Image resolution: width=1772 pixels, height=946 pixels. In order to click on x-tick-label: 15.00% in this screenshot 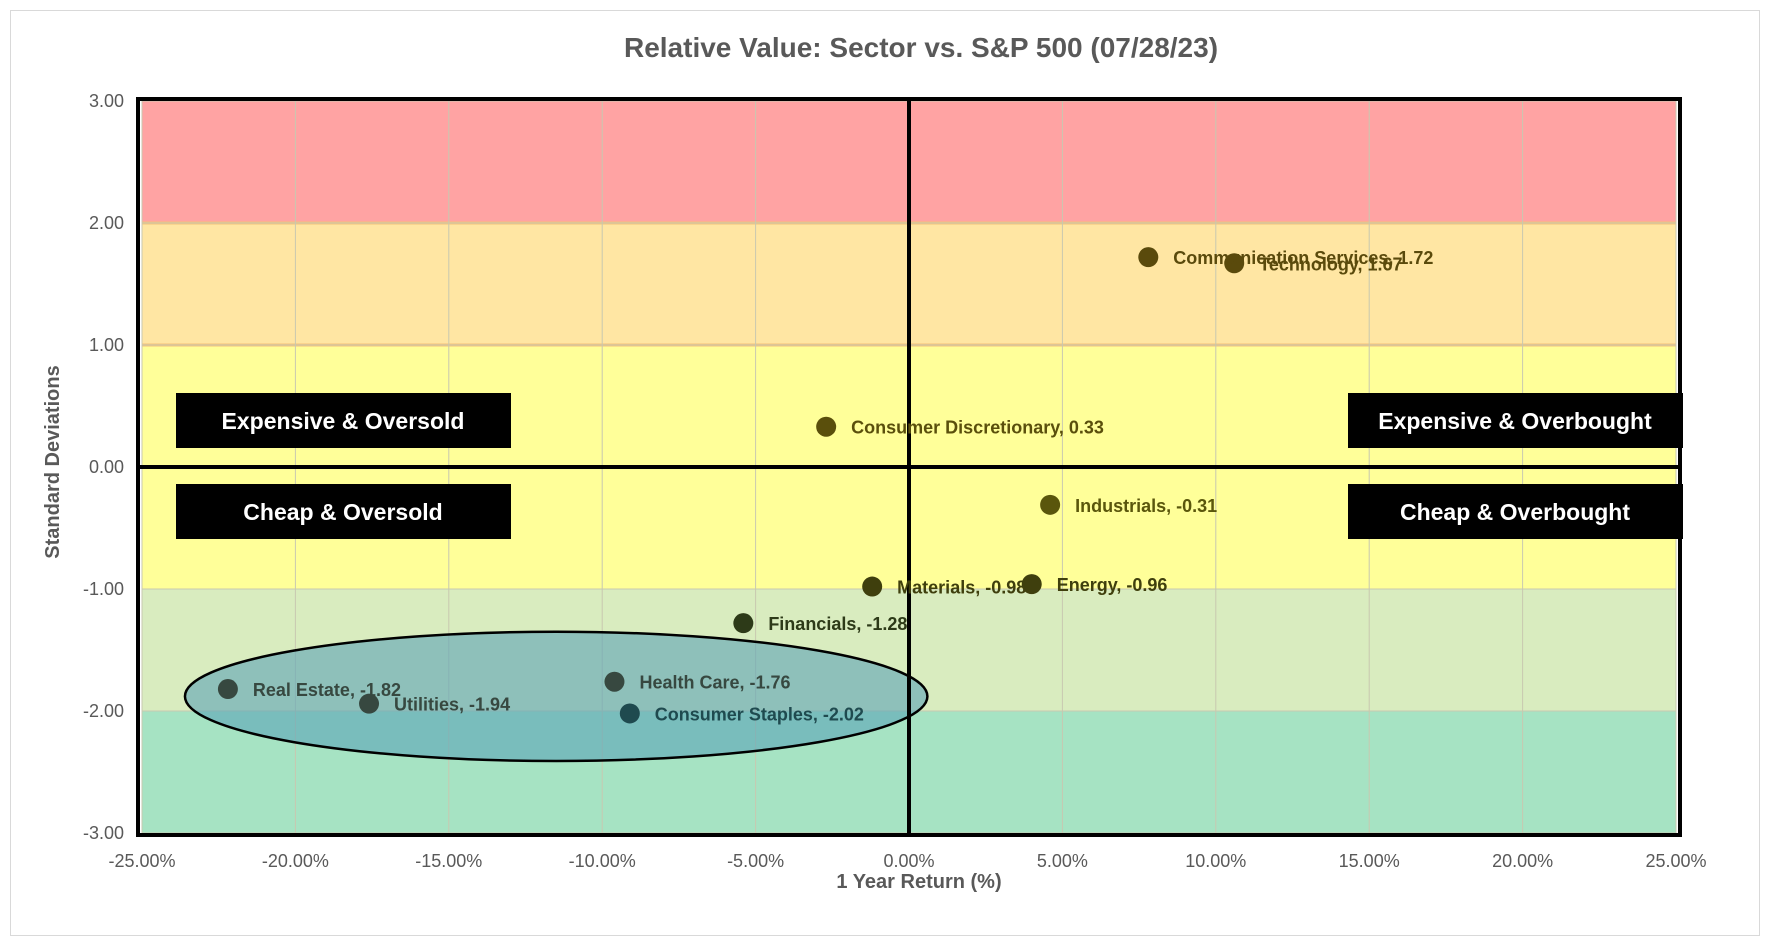, I will do `click(1369, 861)`.